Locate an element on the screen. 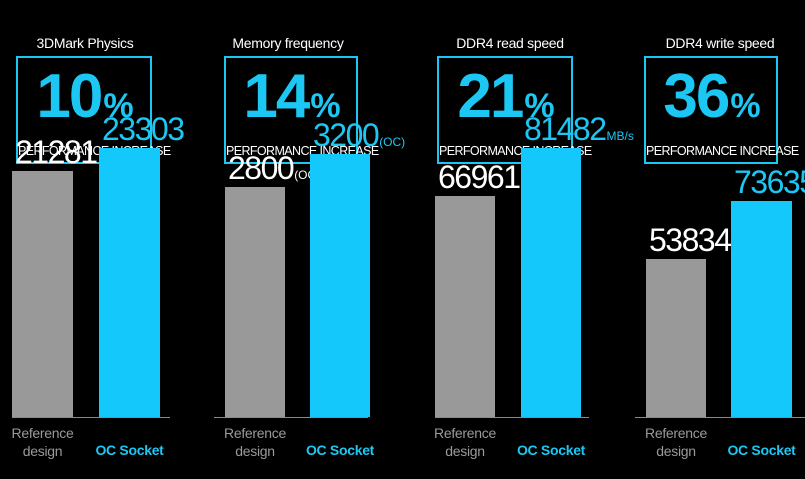  value-number: 3200 is located at coordinates (345, 135).